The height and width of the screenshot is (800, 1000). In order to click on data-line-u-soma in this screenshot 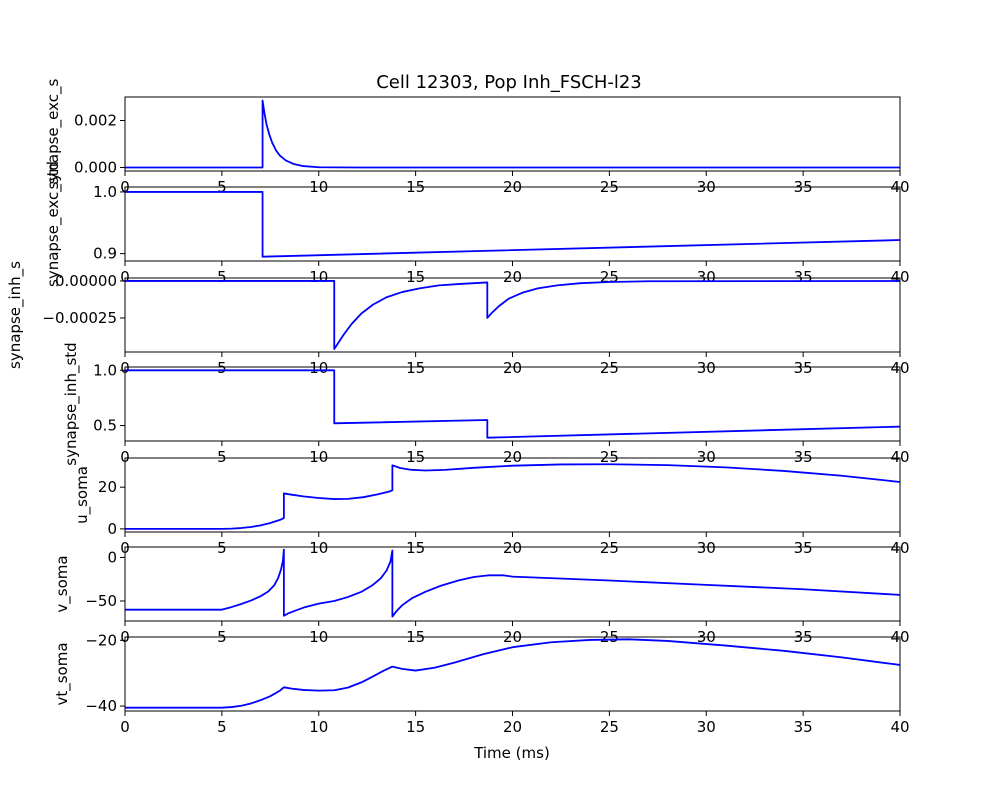, I will do `click(512, 496)`.